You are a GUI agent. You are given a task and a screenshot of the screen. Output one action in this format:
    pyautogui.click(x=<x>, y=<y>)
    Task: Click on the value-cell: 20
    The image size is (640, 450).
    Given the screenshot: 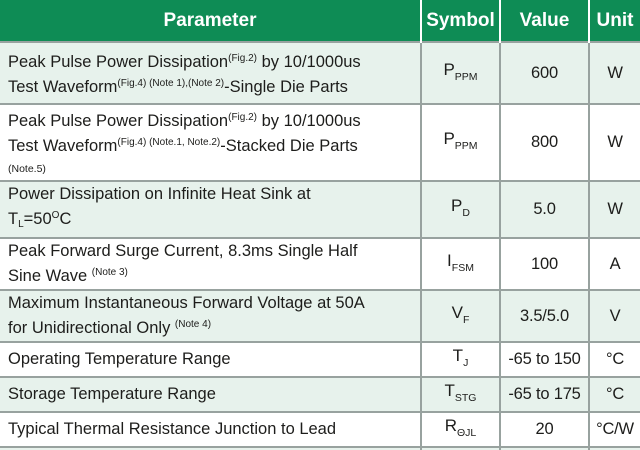 What is the action you would take?
    pyautogui.click(x=544, y=429)
    